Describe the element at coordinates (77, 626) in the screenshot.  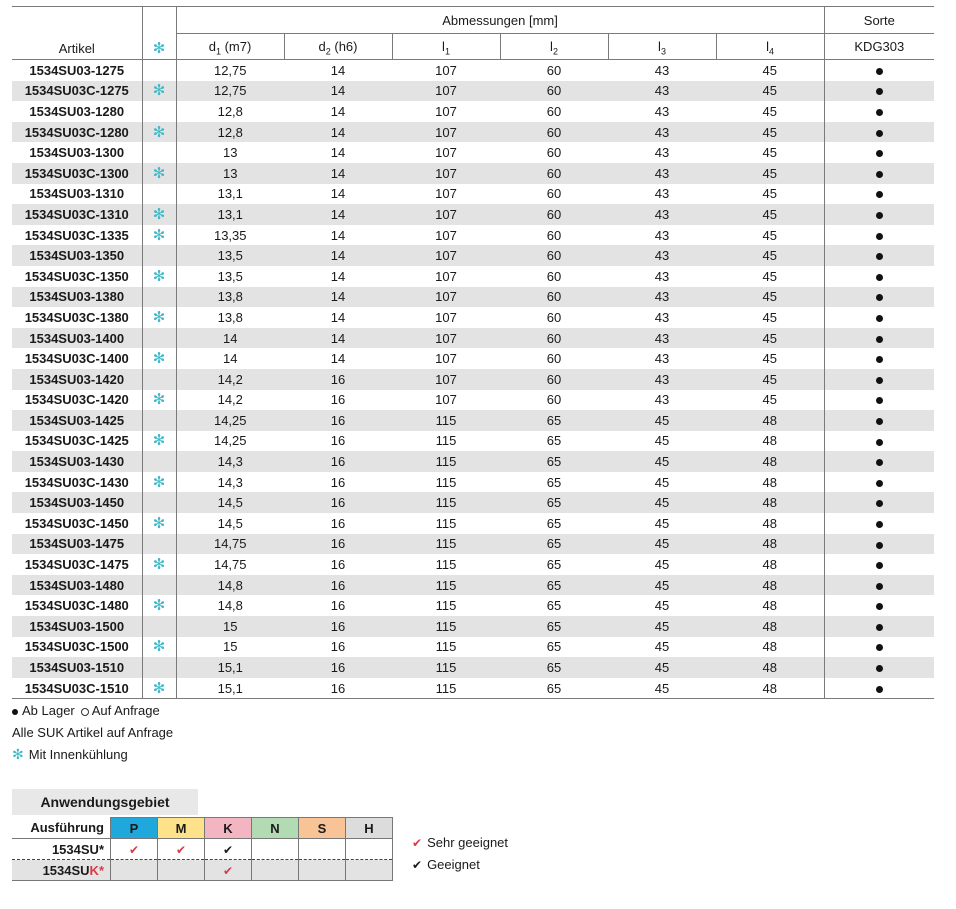
I see `article-number: 1534SU03-1500` at that location.